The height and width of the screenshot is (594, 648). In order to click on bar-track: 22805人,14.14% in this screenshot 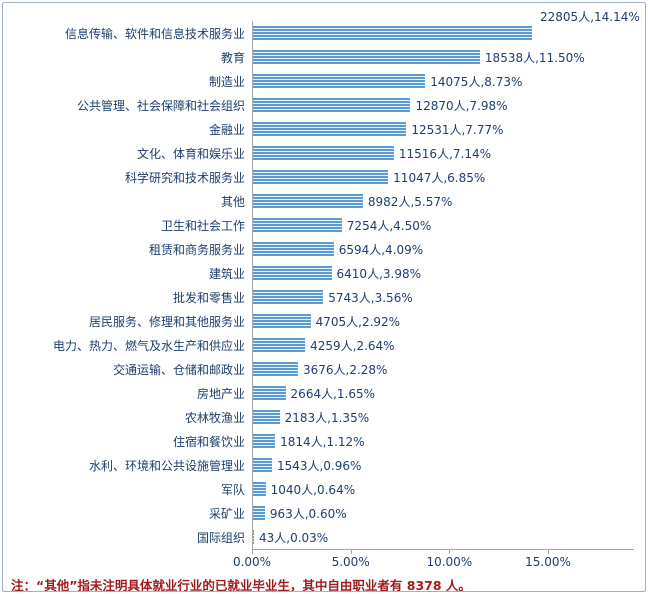, I will do `click(446, 27)`.